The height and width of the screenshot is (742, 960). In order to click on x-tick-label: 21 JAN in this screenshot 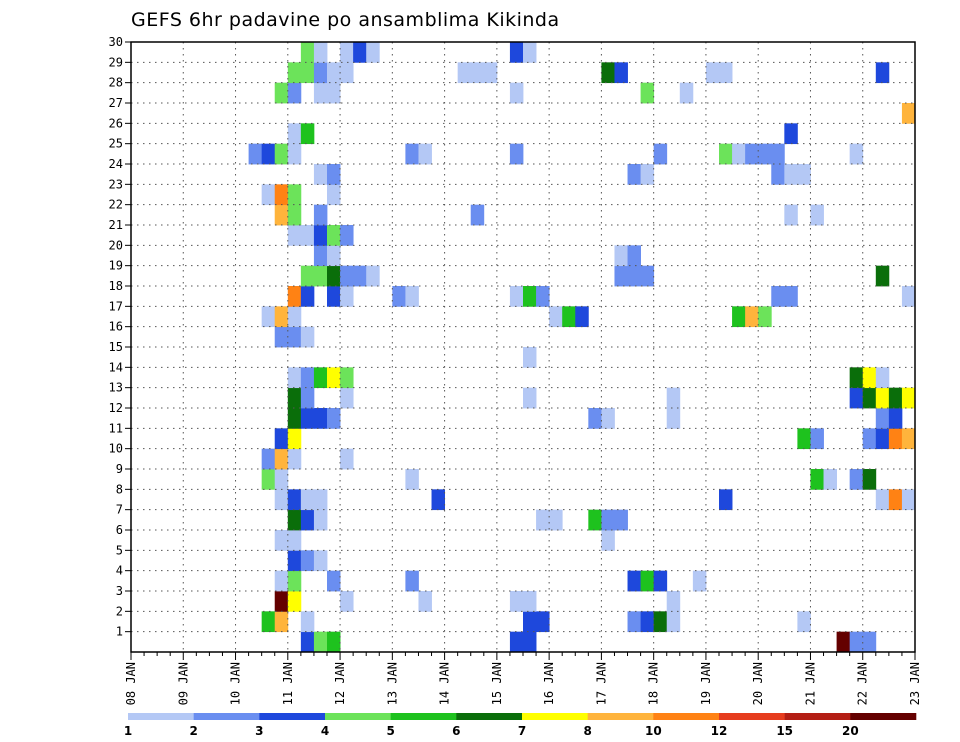, I will do `click(810, 683)`.